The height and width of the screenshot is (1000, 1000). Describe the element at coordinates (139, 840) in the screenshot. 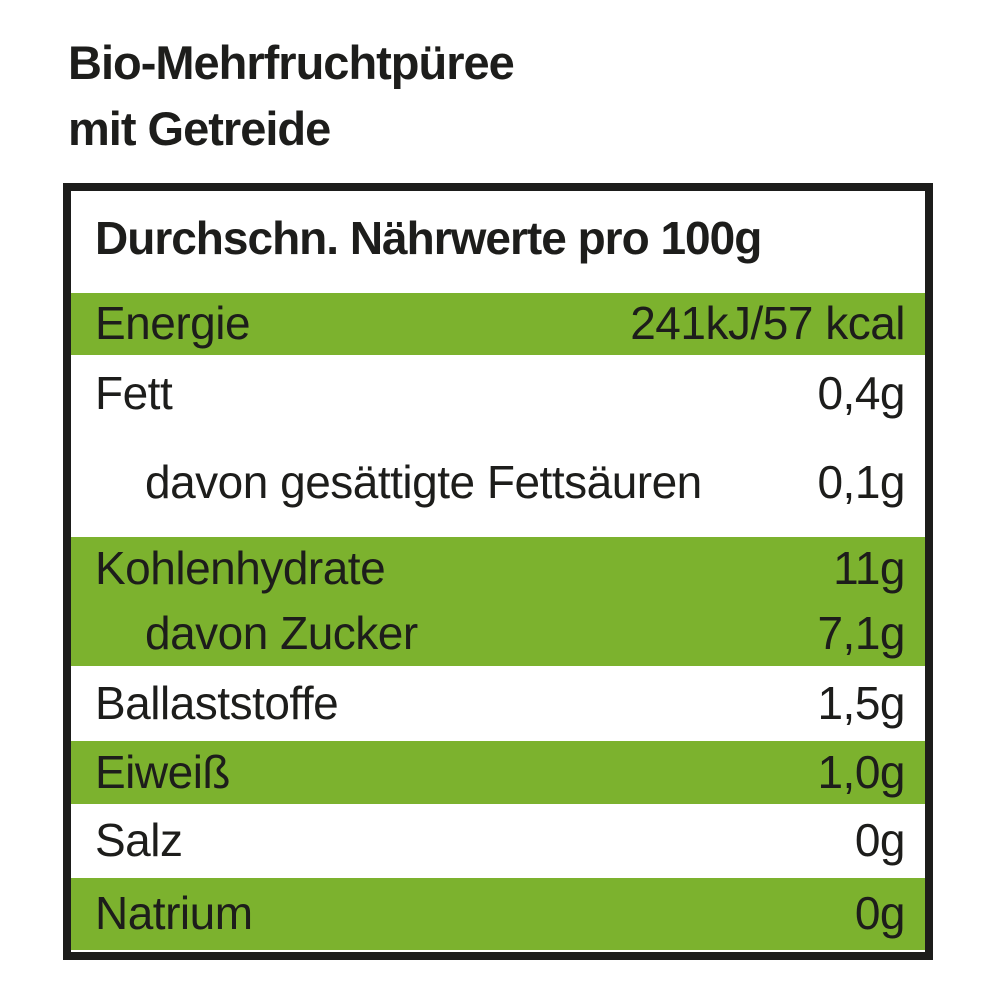

I see `row-label: Salz` at that location.